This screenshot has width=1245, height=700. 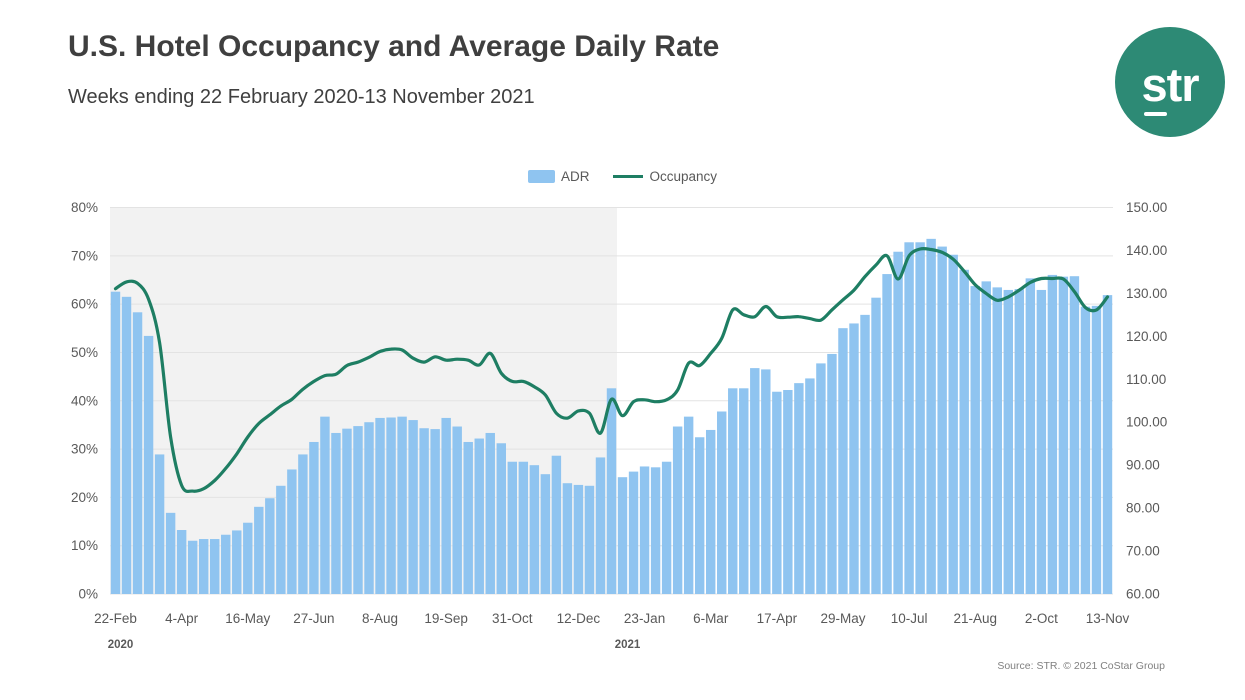 What do you see at coordinates (1081, 666) in the screenshot?
I see `source-note: Source: STR. © 2021 CoStar Group` at bounding box center [1081, 666].